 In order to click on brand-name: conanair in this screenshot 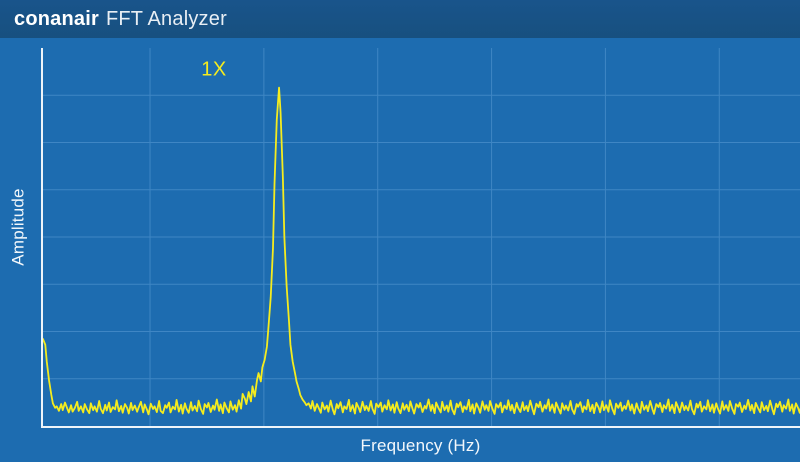, I will do `click(56, 18)`.